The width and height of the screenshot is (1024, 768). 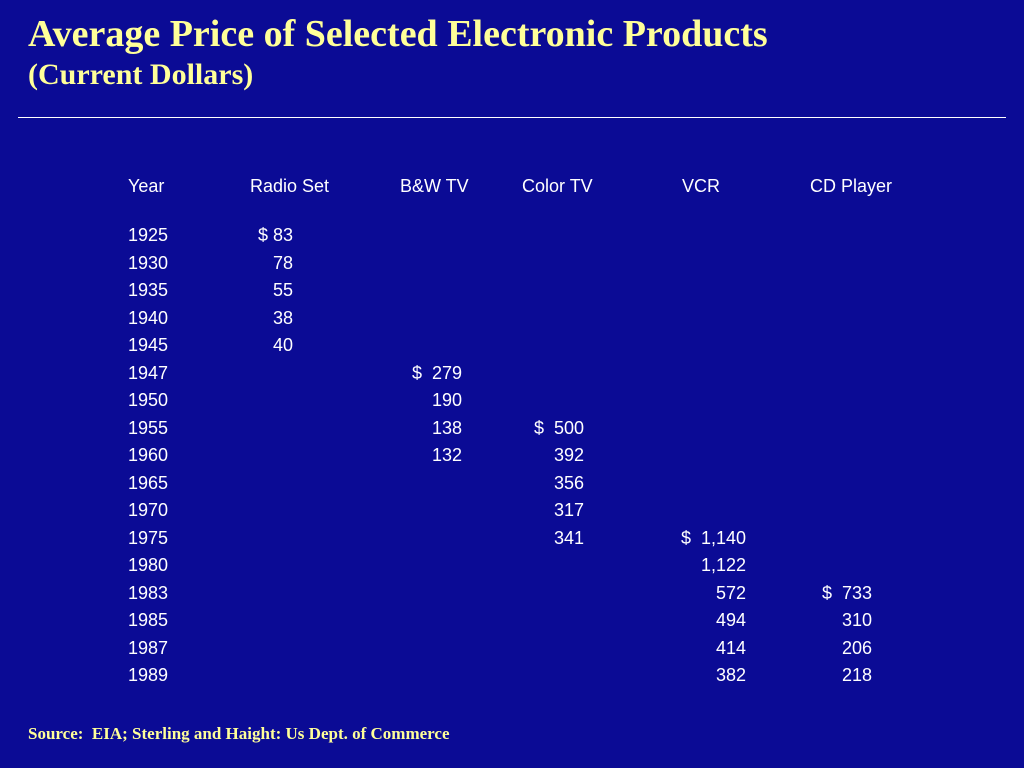 I want to click on cell-value: 382, so click(x=730, y=675).